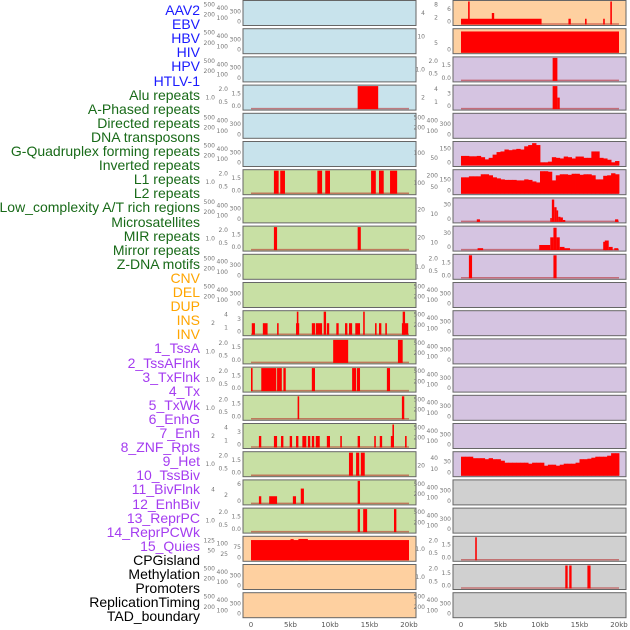 This screenshot has height=630, width=630. Describe the element at coordinates (449, 9) in the screenshot. I see `y-tick-label: 6` at that location.